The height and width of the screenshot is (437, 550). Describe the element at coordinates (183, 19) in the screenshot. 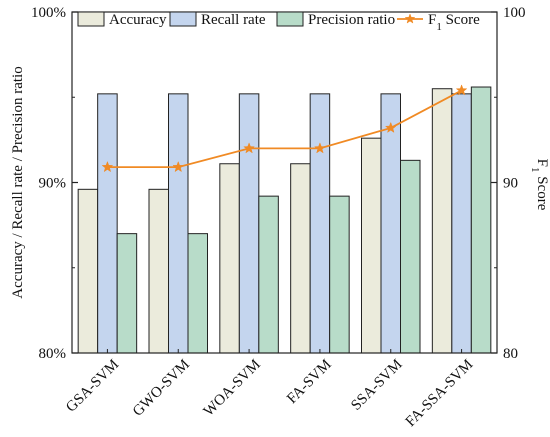

I see `legend-swatch-recall-rate` at that location.